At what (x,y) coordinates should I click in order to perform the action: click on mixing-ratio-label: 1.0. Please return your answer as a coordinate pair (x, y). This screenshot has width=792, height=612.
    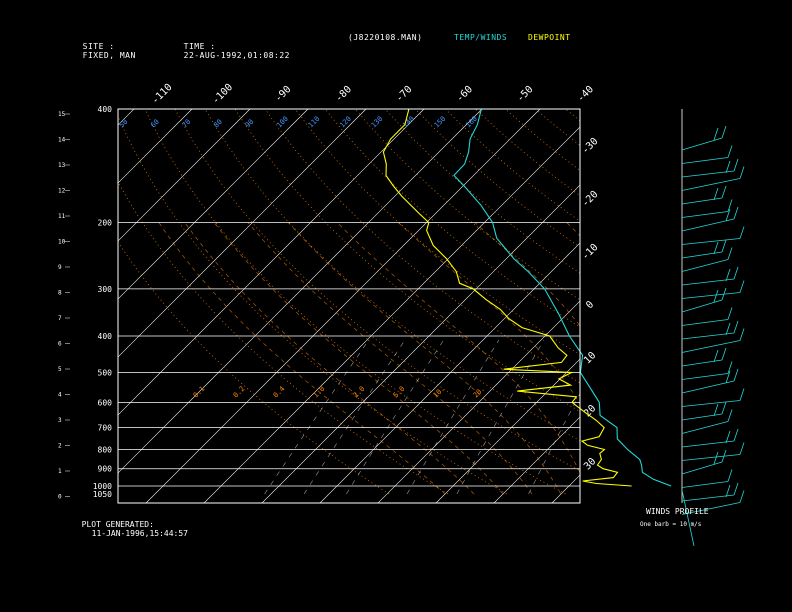
    Looking at the image, I should click on (319, 392).